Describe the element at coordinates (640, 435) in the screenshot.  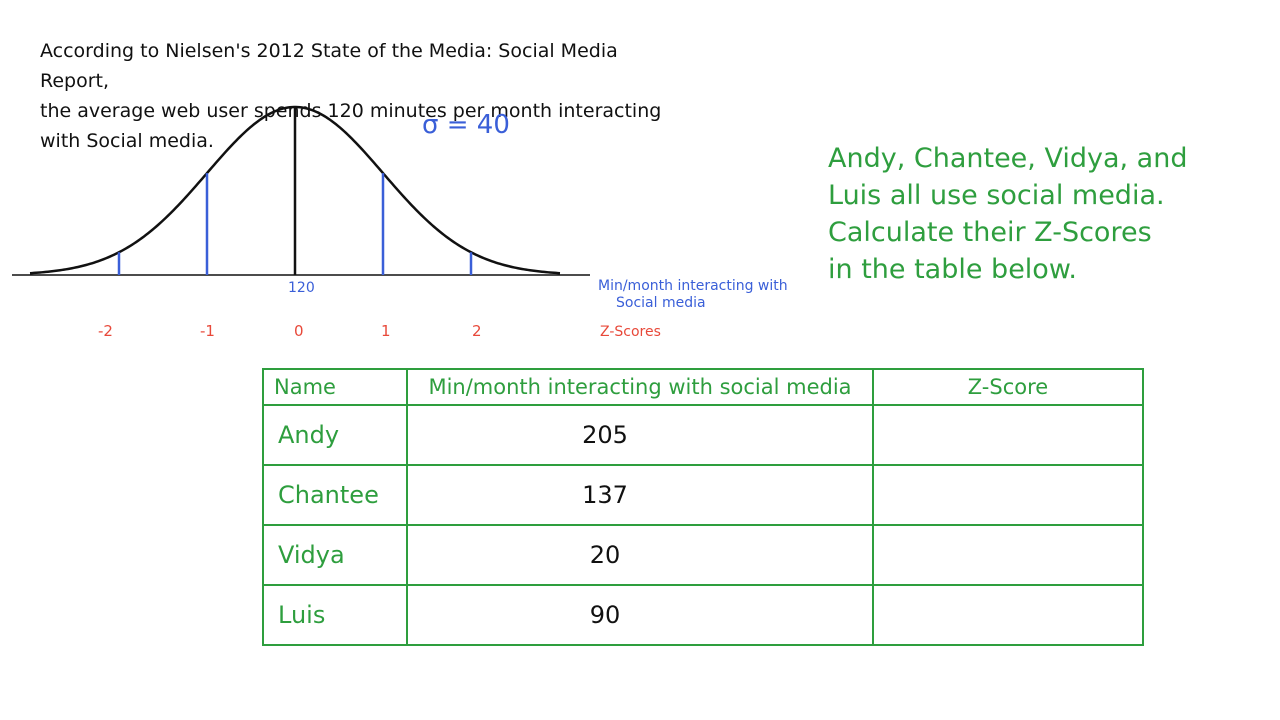
I see `minutes-cell: 205` at that location.